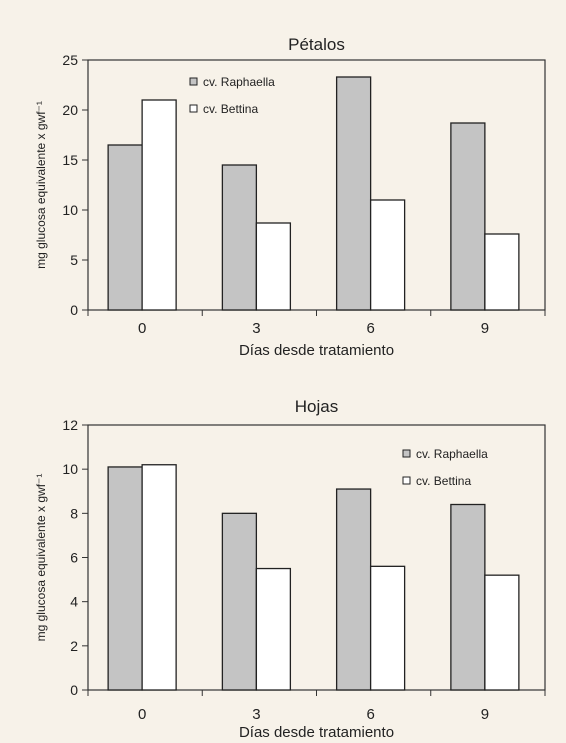 This screenshot has height=743, width=566. I want to click on y-tick-label: 4, so click(74, 602).